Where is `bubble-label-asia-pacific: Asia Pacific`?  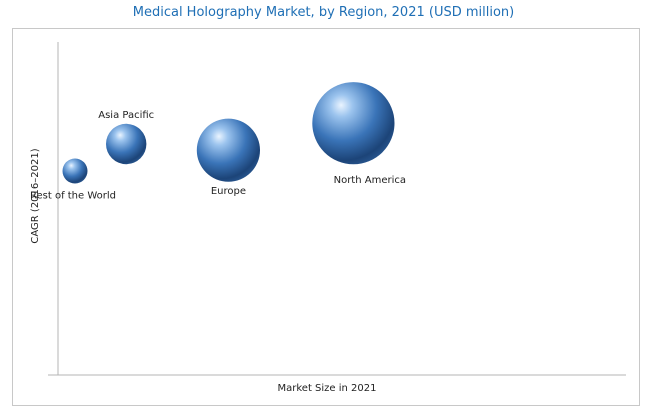
bubble-label-asia-pacific: Asia Pacific is located at coordinates (126, 115).